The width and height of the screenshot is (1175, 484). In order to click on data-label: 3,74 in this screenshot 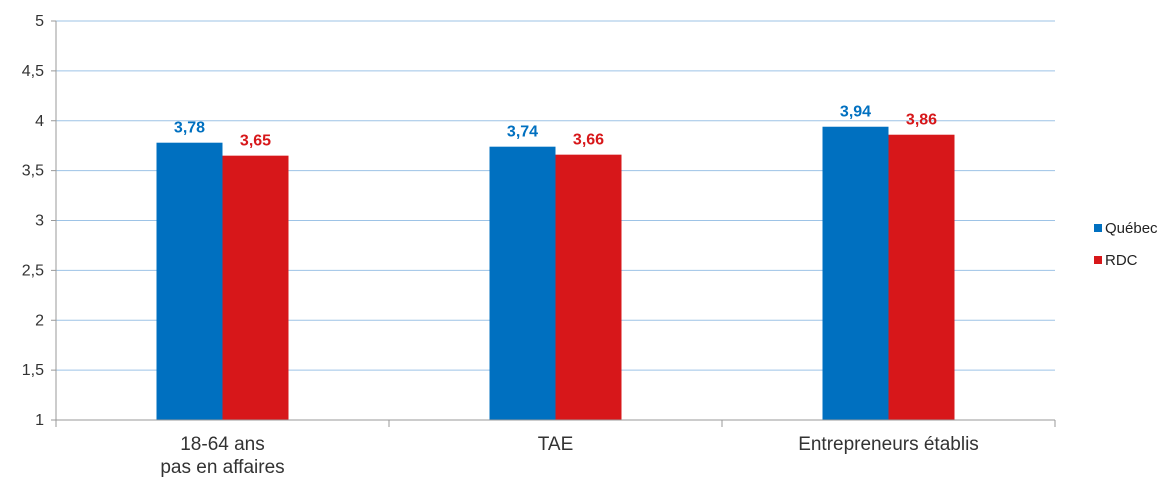, I will do `click(522, 132)`.